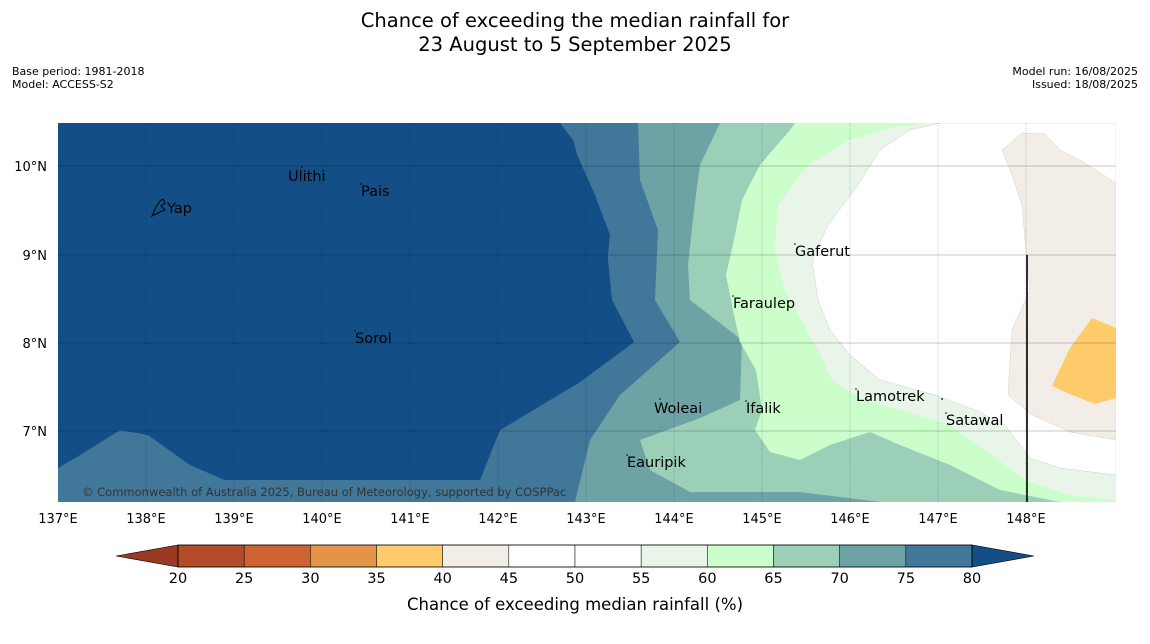  Describe the element at coordinates (974, 421) in the screenshot. I see `place-satawal: Satawal` at that location.